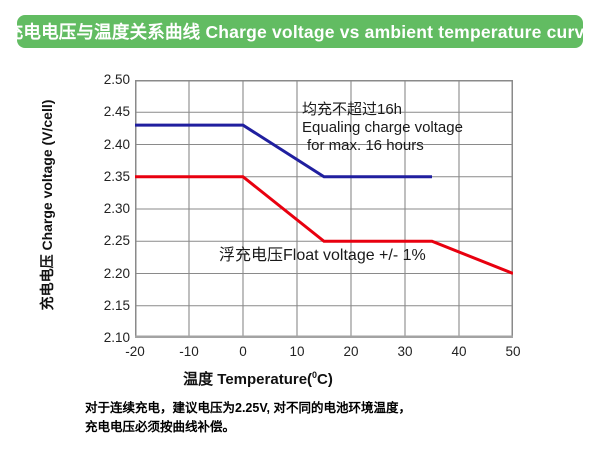 This screenshot has height=451, width=600. What do you see at coordinates (243, 351) in the screenshot?
I see `x-tick-label: 0` at bounding box center [243, 351].